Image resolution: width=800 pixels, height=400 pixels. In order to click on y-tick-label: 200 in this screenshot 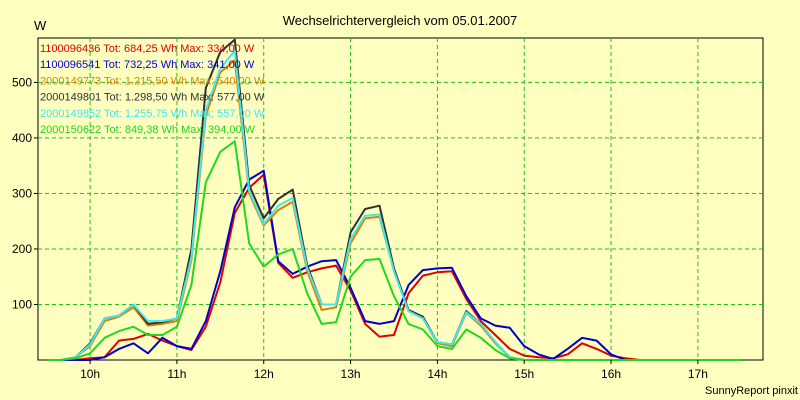, I will do `click(22, 249)`.